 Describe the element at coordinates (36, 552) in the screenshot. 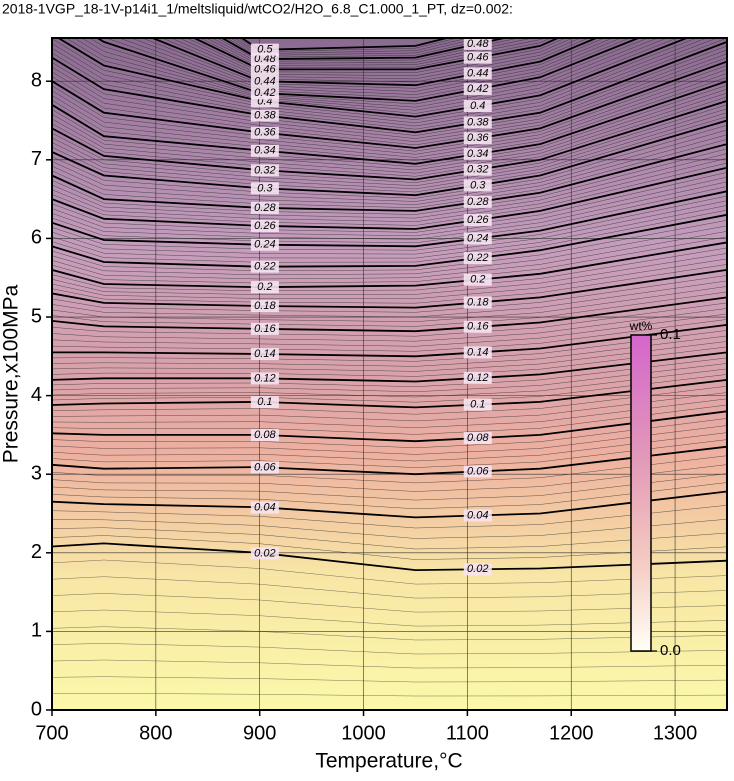

I see `y-tick-label: 2` at that location.